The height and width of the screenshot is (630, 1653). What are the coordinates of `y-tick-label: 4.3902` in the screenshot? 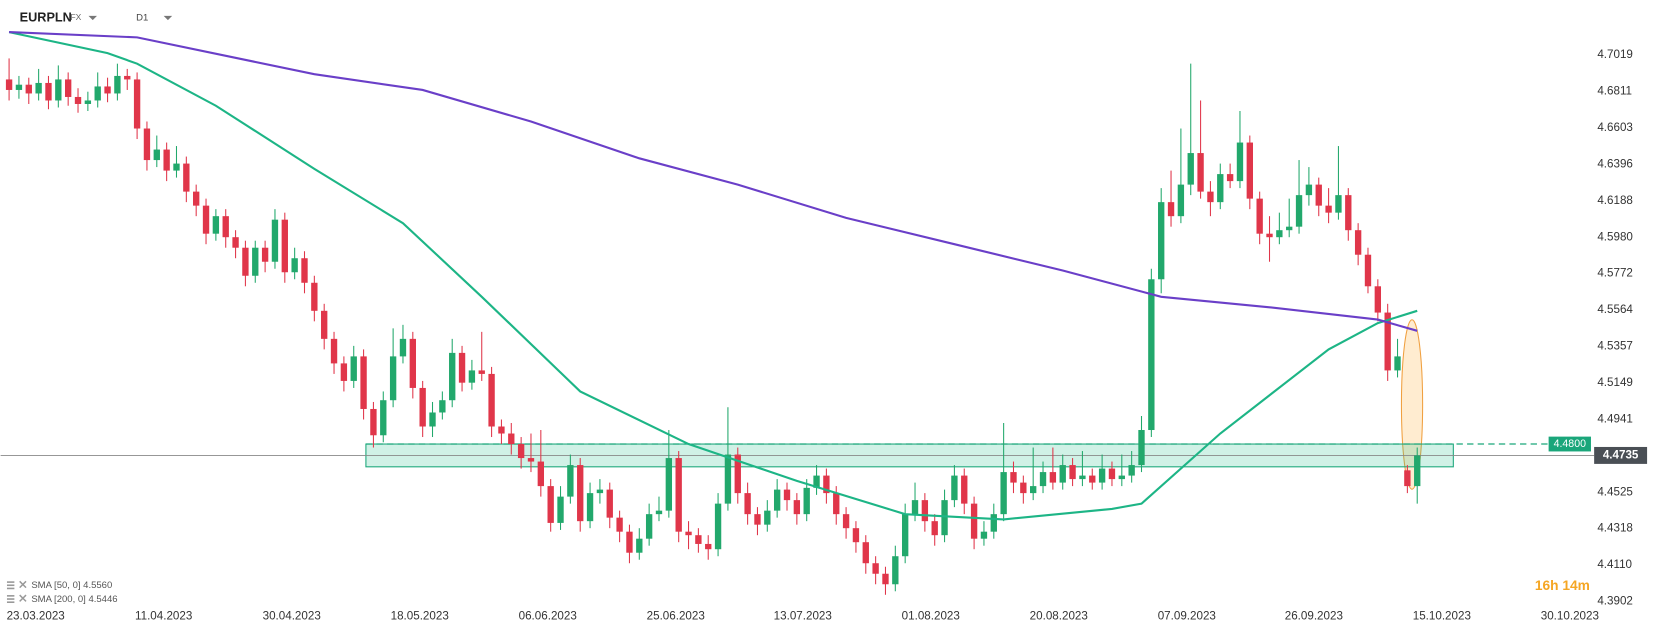 It's located at (1615, 601).